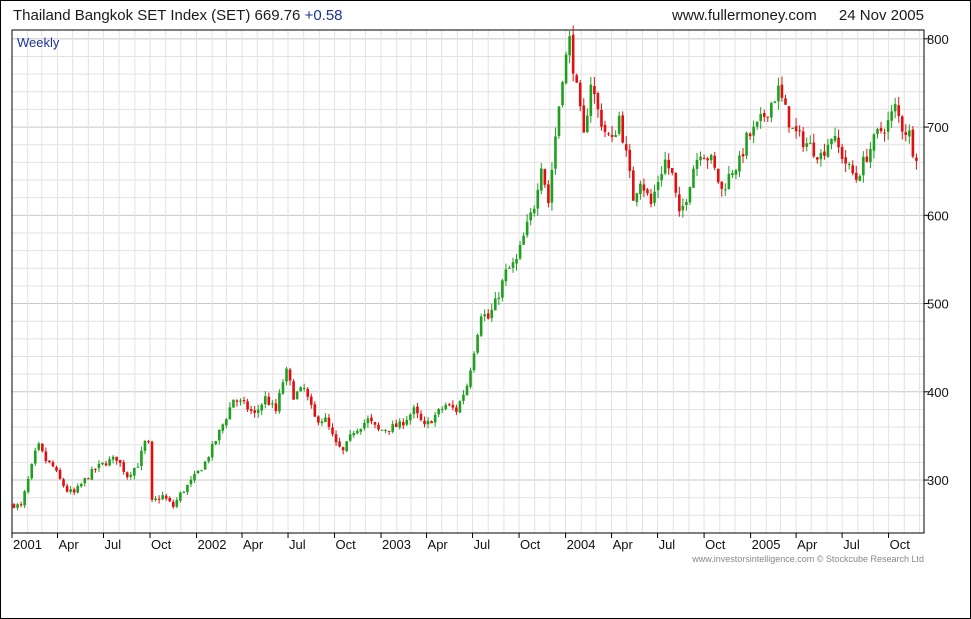 The width and height of the screenshot is (971, 619). Describe the element at coordinates (157, 15) in the screenshot. I see `chart-title-text: Thailand Bangkok SET Index (SET) 669.76` at that location.